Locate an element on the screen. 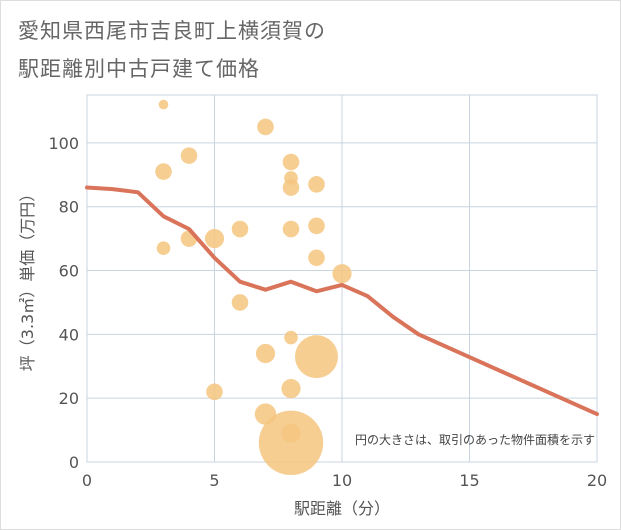 This screenshot has width=621, height=530. x-tick-label: 15 is located at coordinates (469, 480).